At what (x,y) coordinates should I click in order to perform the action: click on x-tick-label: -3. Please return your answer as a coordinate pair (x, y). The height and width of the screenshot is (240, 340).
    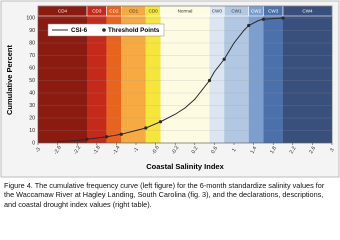
    Looking at the image, I should click on (39, 150).